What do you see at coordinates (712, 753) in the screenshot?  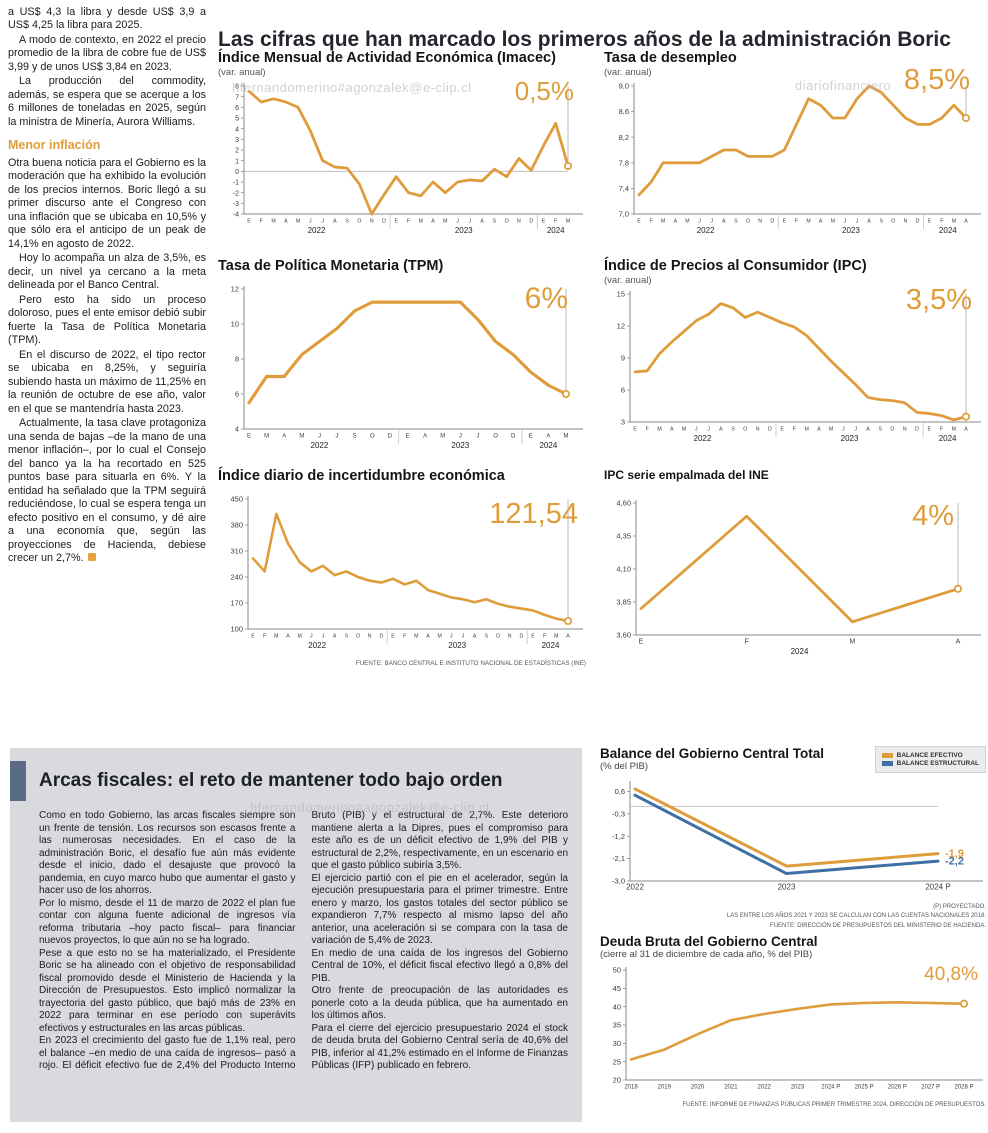 I see `chart-title: Balance del Gobierno Central Total` at bounding box center [712, 753].